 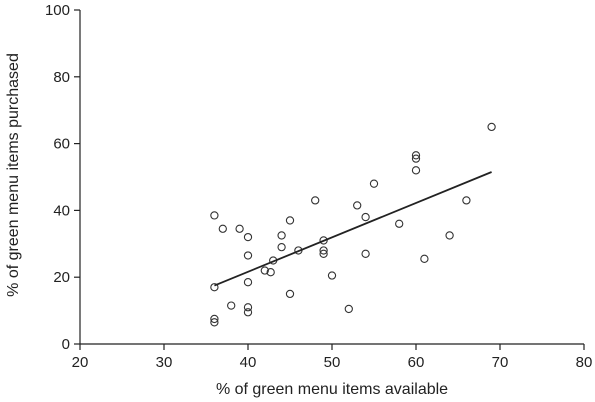 I want to click on y-tick-label: 60, so click(x=61, y=144).